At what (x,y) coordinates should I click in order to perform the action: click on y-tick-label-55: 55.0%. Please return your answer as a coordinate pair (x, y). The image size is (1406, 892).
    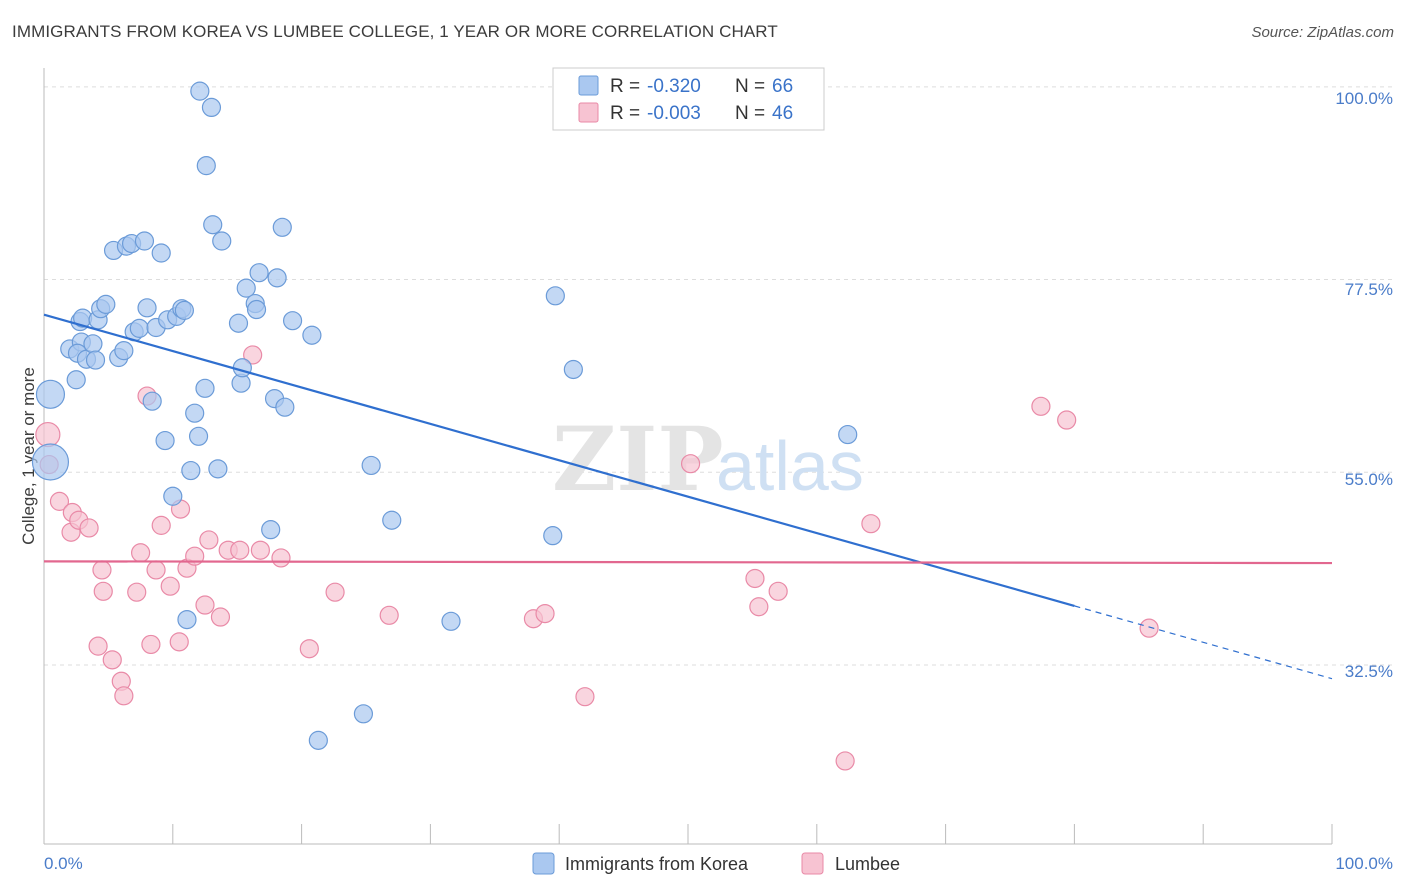
    Looking at the image, I should click on (1369, 479).